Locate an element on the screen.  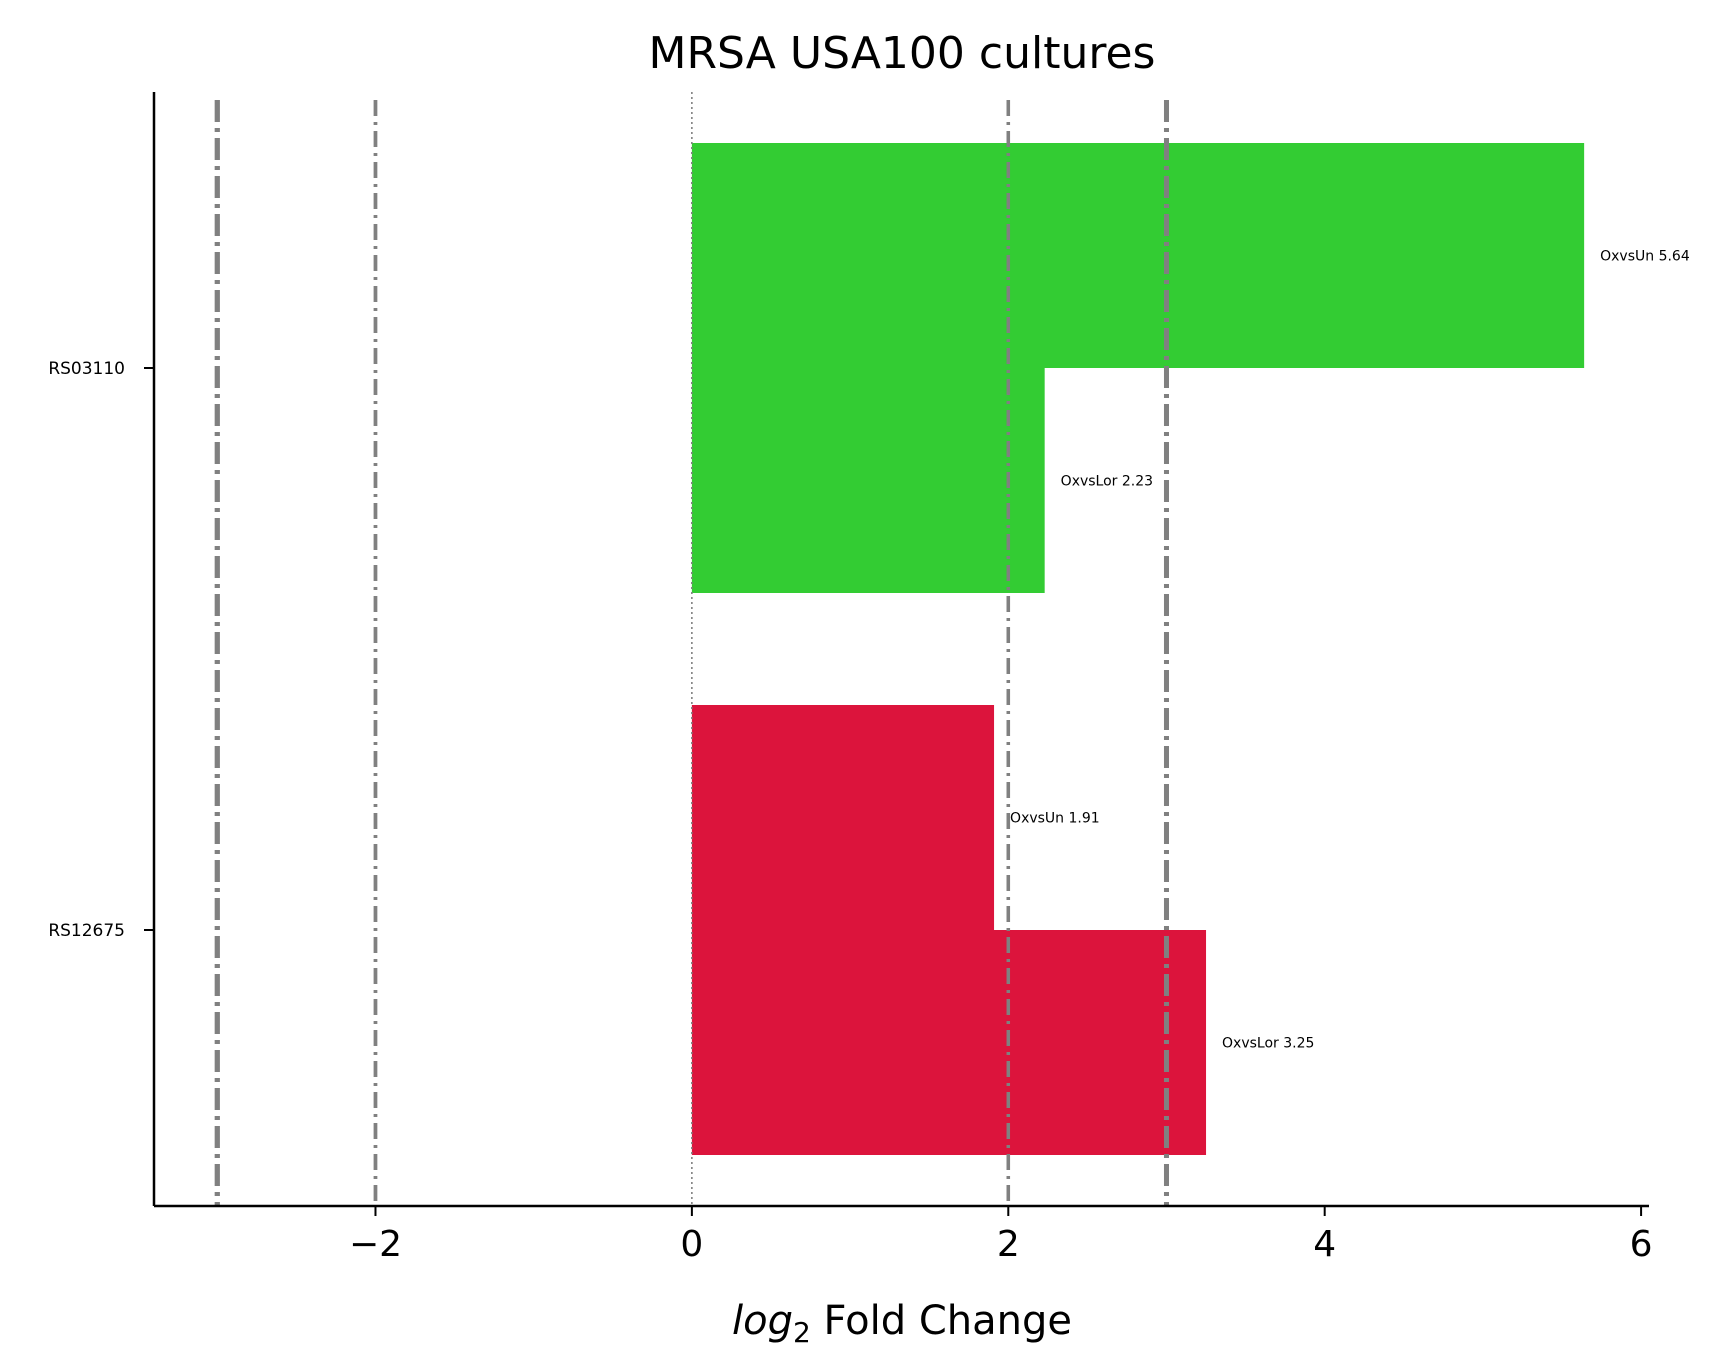
x-ticks: −2 0 2 4 6 is located at coordinates (1001, 1235).